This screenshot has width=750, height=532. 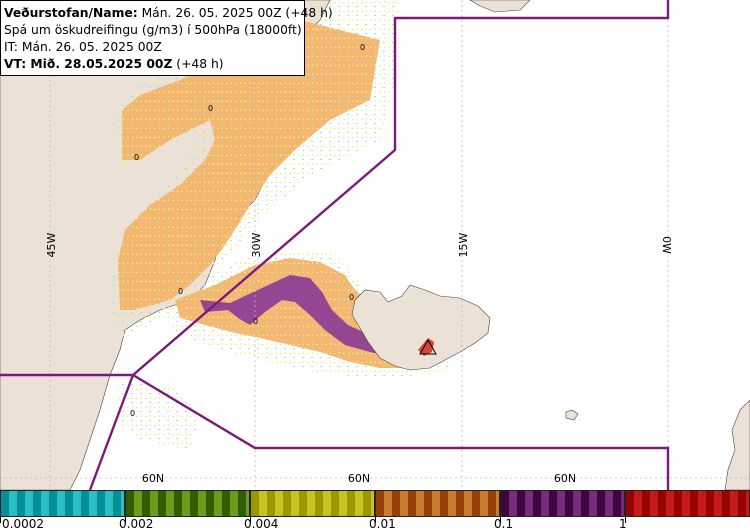 What do you see at coordinates (88, 64) in the screenshot?
I see `header-valid-time: VT: Mið. 28.05.2025 00Z` at bounding box center [88, 64].